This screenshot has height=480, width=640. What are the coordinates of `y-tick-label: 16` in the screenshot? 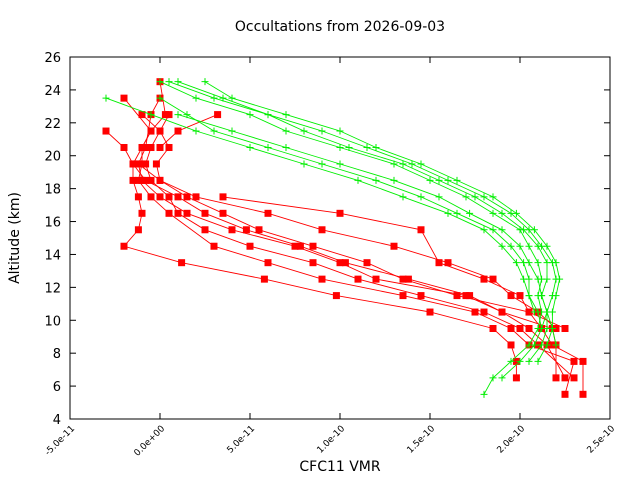 It's located at (52, 223).